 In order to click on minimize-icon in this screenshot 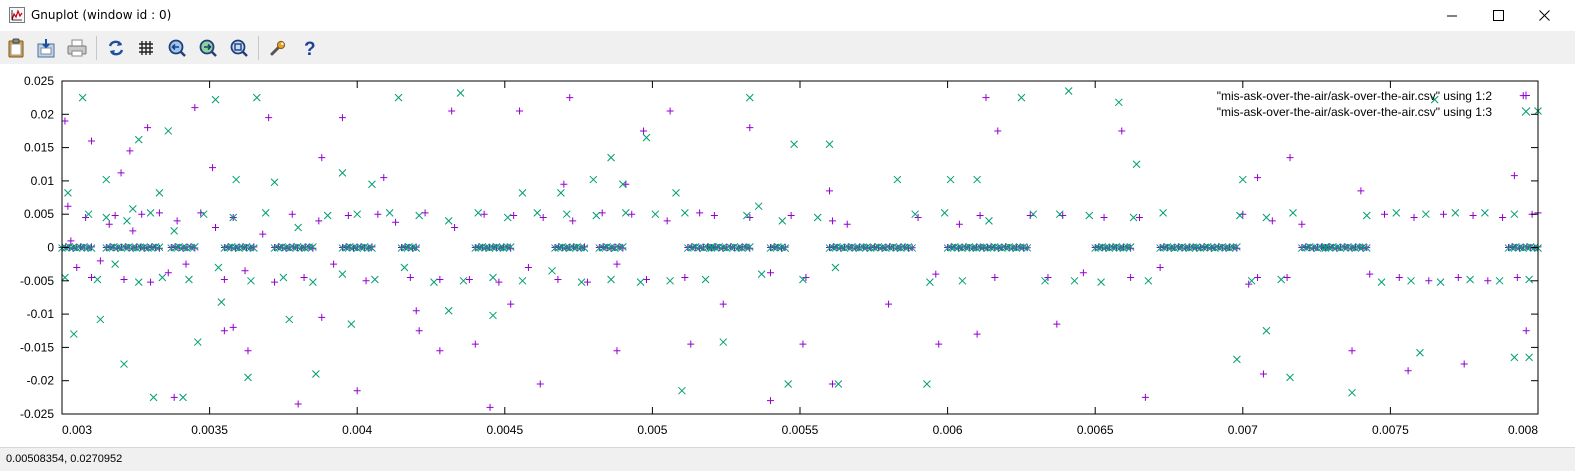, I will do `click(1452, 15)`.